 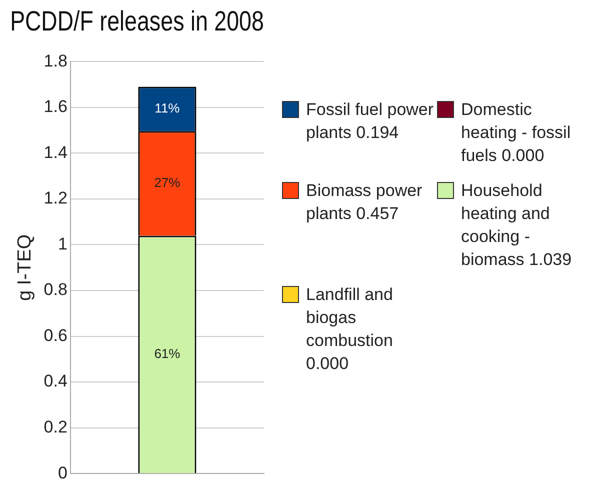 I want to click on annotation: 27%, so click(x=167, y=182).